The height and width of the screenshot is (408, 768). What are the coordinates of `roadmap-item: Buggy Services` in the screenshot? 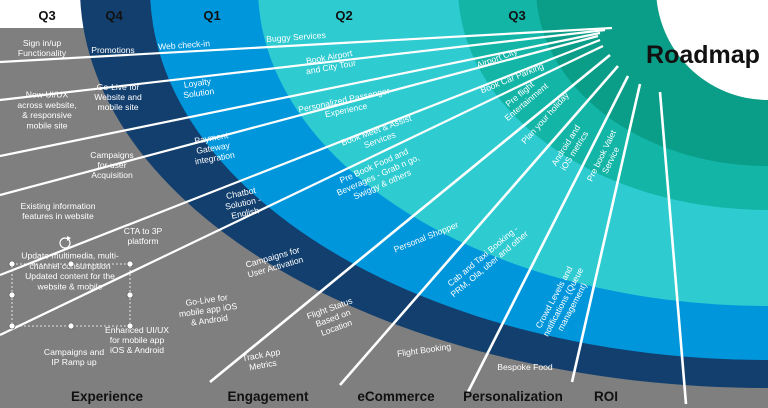 It's located at (296, 37).